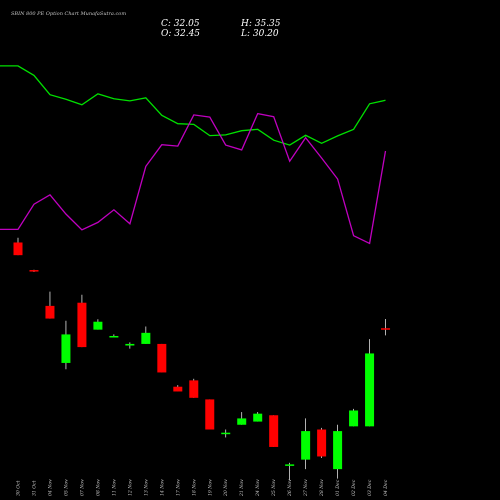 Image resolution: width=500 pixels, height=500 pixels. What do you see at coordinates (180, 24) in the screenshot?
I see `close-readout: C: 32.05` at bounding box center [180, 24].